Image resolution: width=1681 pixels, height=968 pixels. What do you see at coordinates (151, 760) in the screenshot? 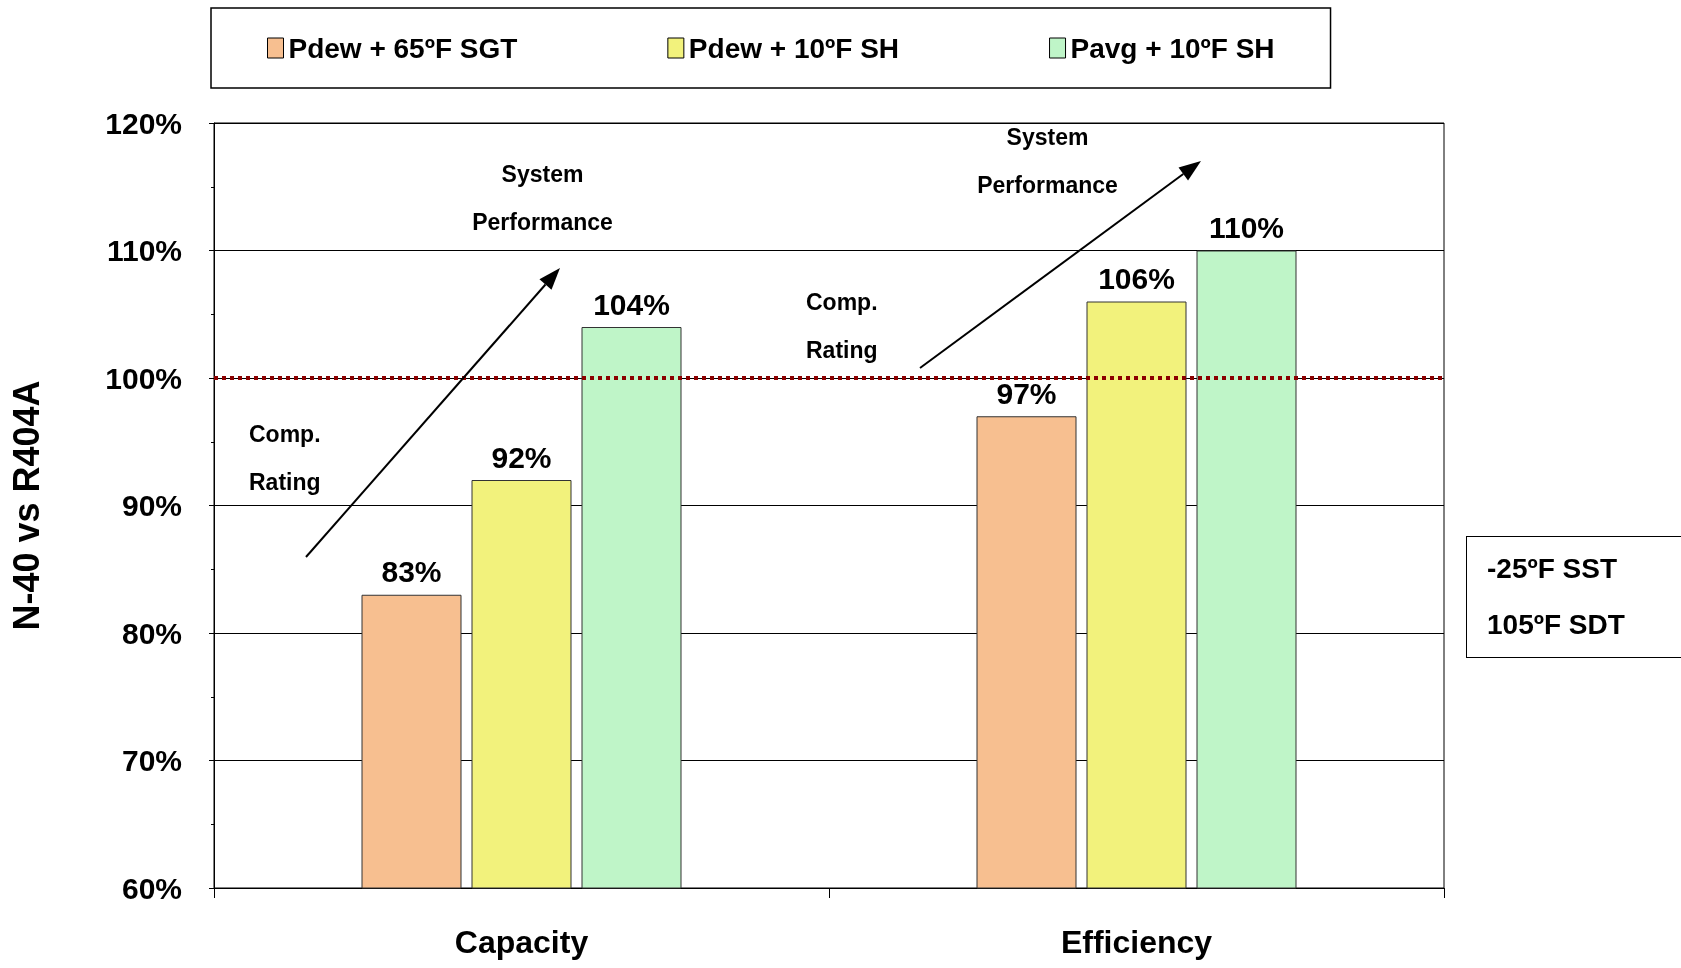
I see `y-tick-label: 70%` at bounding box center [151, 760].